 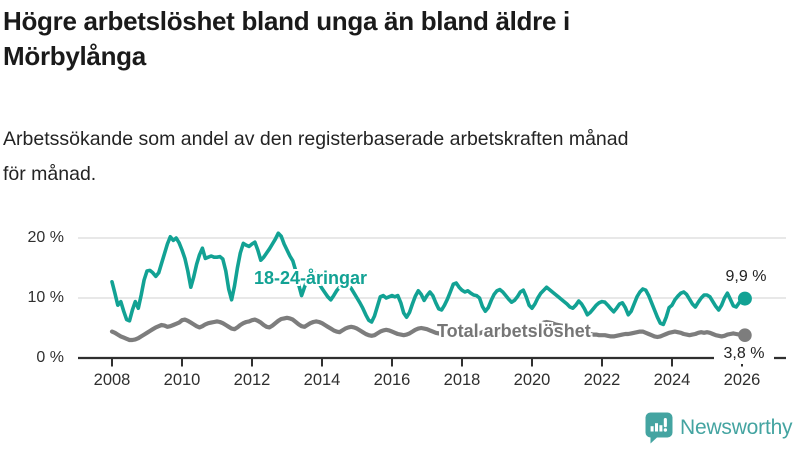 What do you see at coordinates (322, 380) in the screenshot?
I see `x-axis-label: 2014` at bounding box center [322, 380].